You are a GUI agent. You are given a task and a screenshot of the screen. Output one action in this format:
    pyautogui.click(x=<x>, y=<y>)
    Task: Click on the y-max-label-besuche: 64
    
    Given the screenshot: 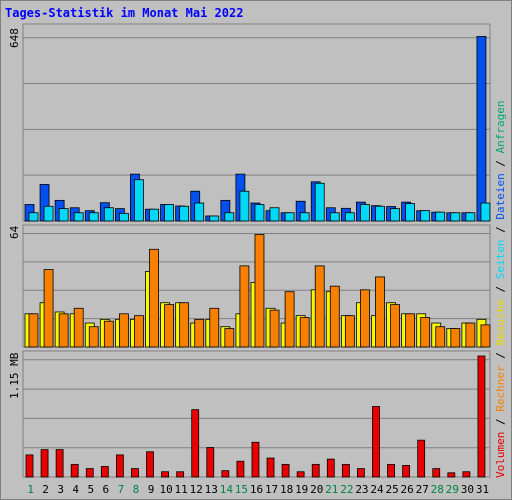 What is the action you would take?
    pyautogui.click(x=14, y=232)
    